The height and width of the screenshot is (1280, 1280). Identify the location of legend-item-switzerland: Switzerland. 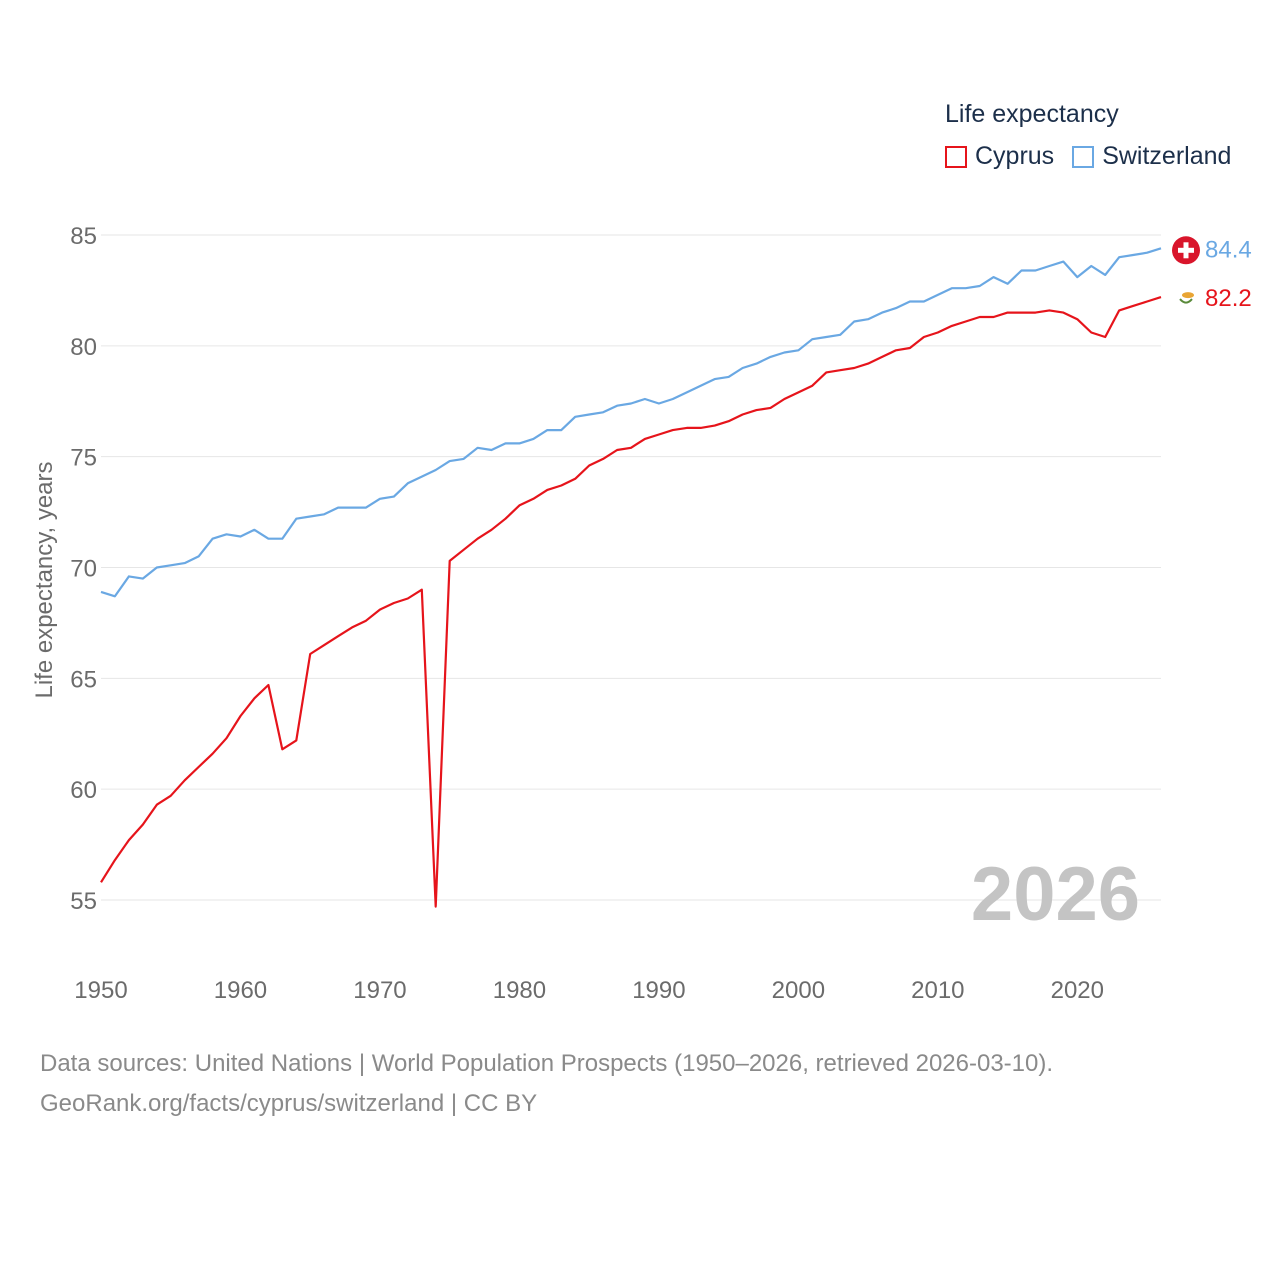
(1151, 156).